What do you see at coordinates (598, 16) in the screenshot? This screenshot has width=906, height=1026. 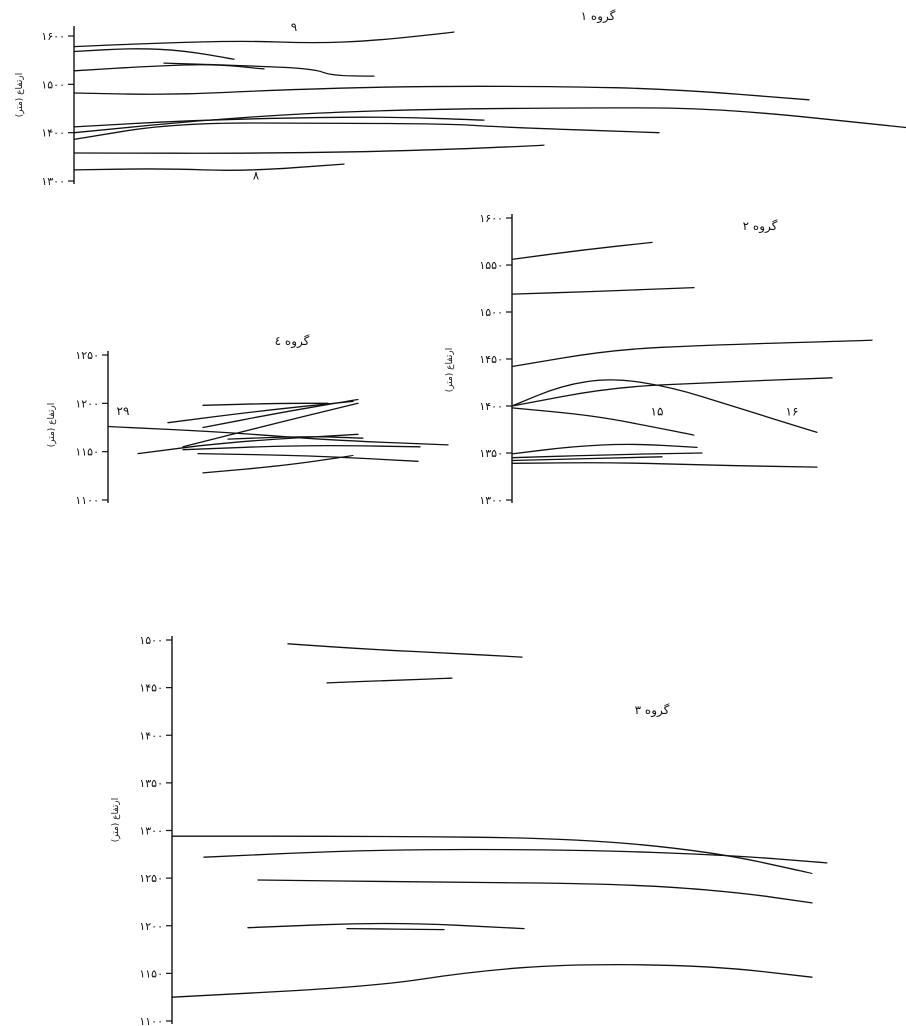 I see `chart-title: گروه ۱` at bounding box center [598, 16].